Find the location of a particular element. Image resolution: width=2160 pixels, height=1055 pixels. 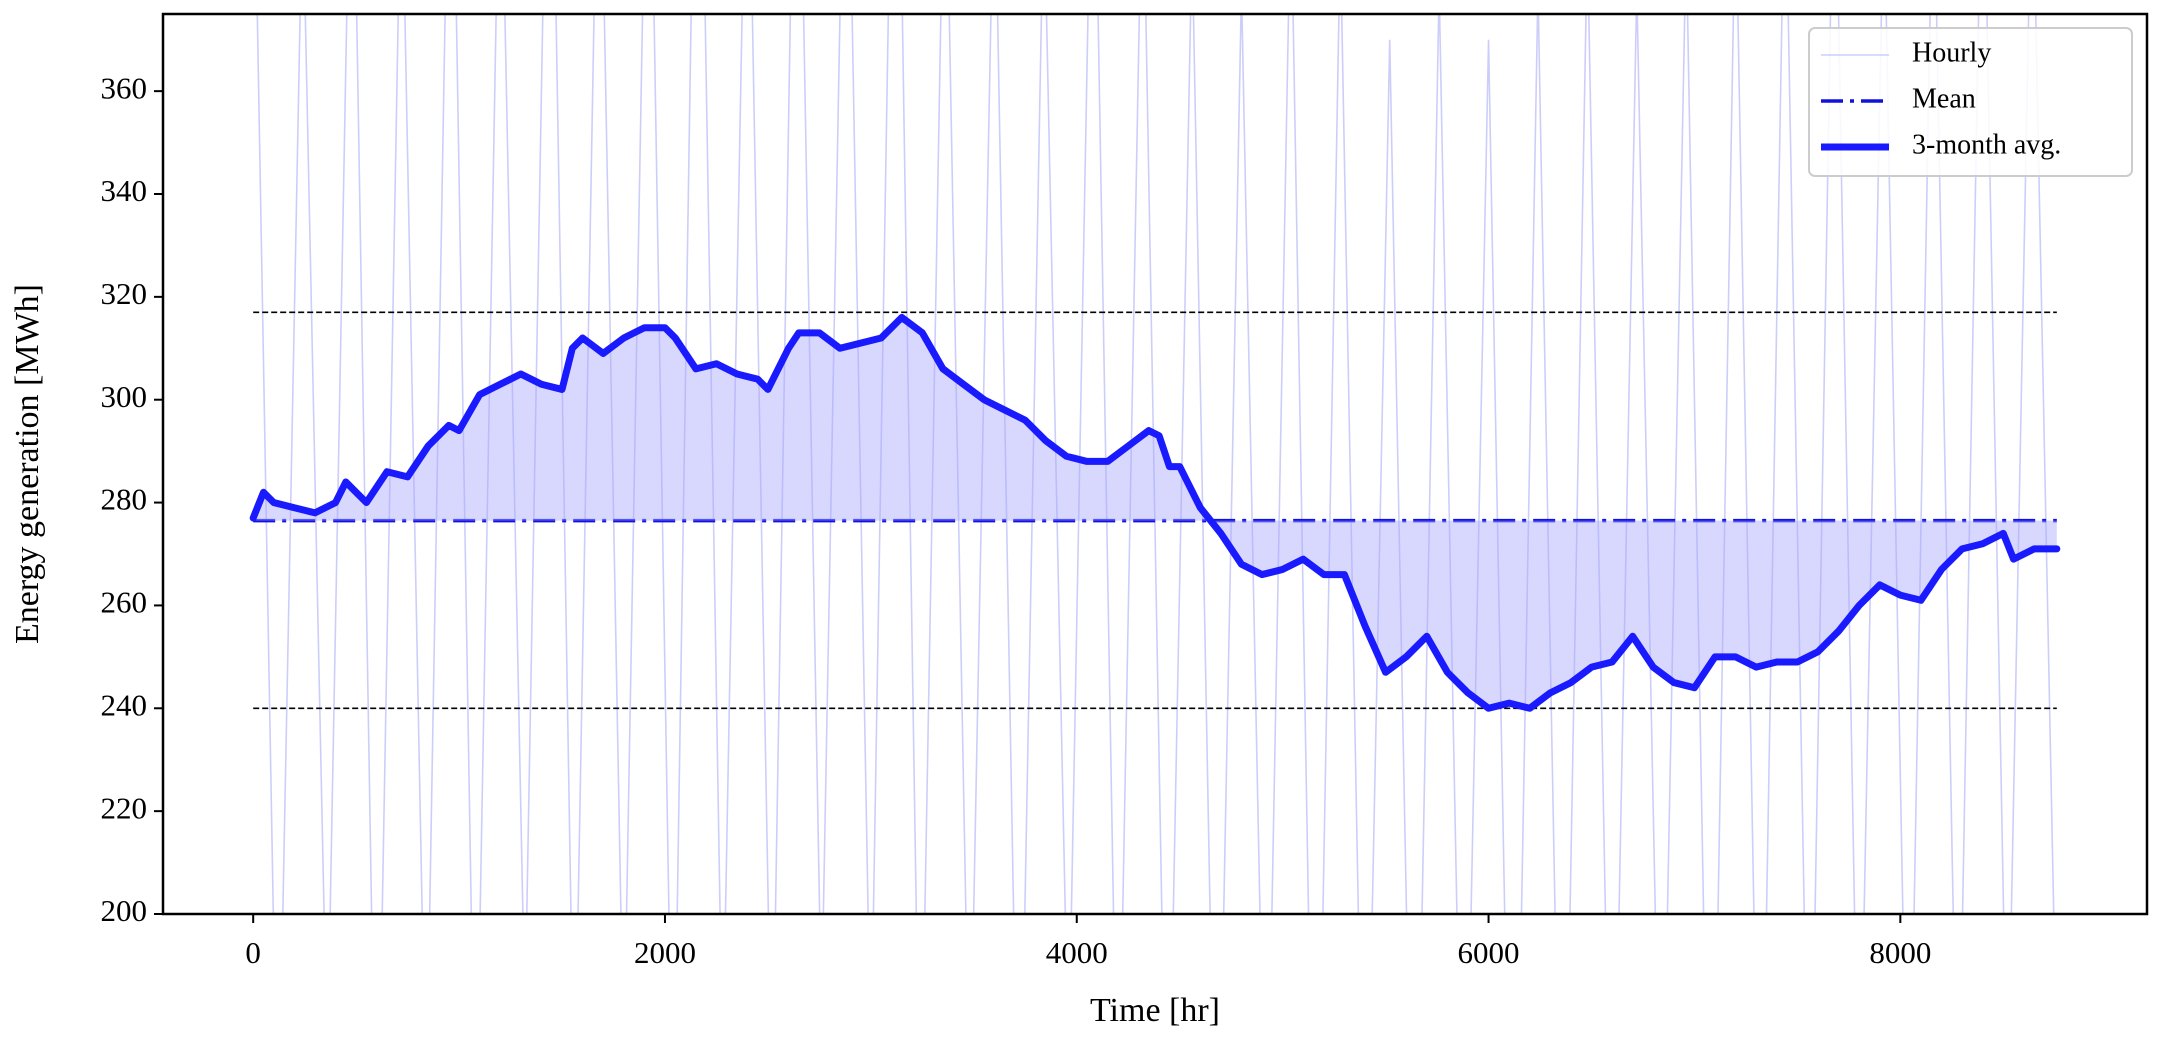

y-tick-label: 320 is located at coordinates (124, 293).